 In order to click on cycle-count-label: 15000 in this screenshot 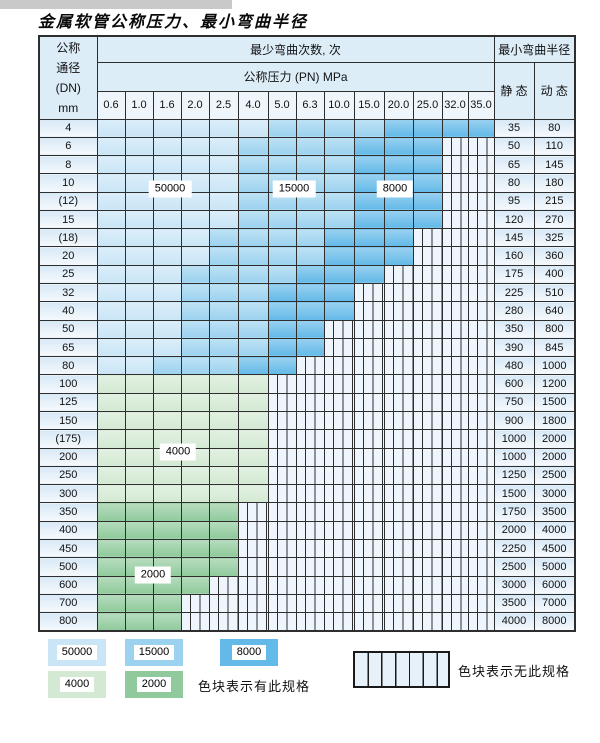, I will do `click(294, 189)`.